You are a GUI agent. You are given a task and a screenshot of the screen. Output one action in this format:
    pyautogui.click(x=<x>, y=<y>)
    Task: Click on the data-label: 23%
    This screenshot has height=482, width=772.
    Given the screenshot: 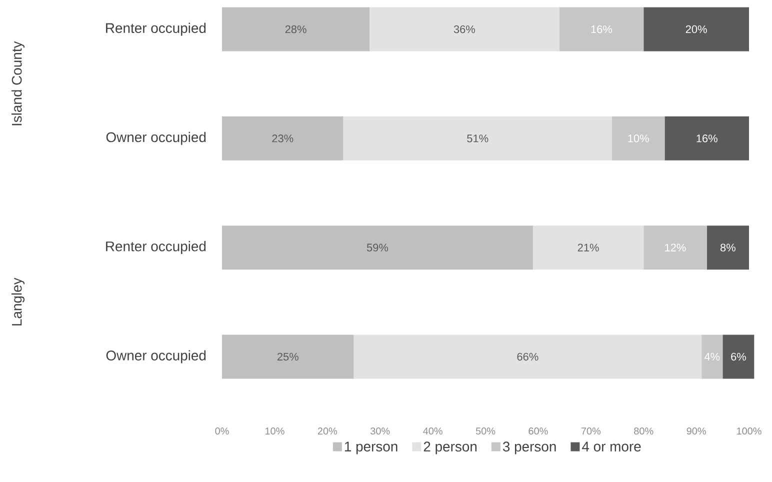 What is the action you would take?
    pyautogui.click(x=283, y=138)
    